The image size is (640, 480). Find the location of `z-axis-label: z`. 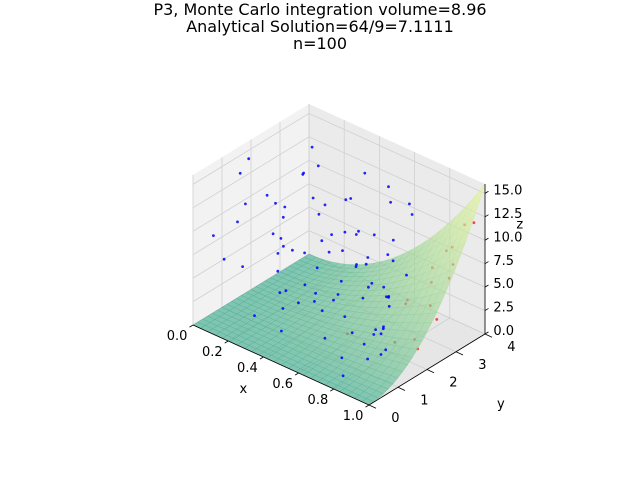

z-axis-label: z is located at coordinates (519, 225).